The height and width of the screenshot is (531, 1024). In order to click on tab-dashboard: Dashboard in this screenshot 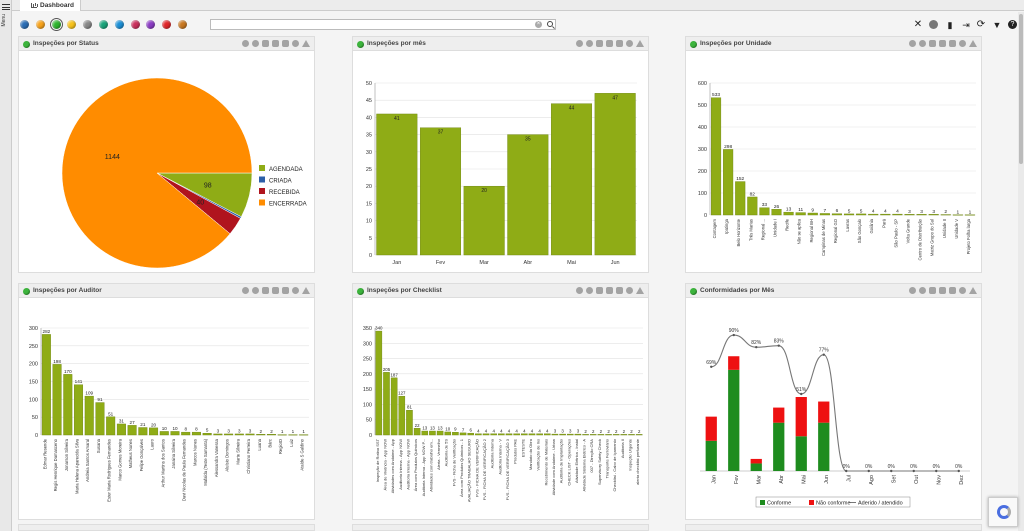, I will do `click(50, 5)`.